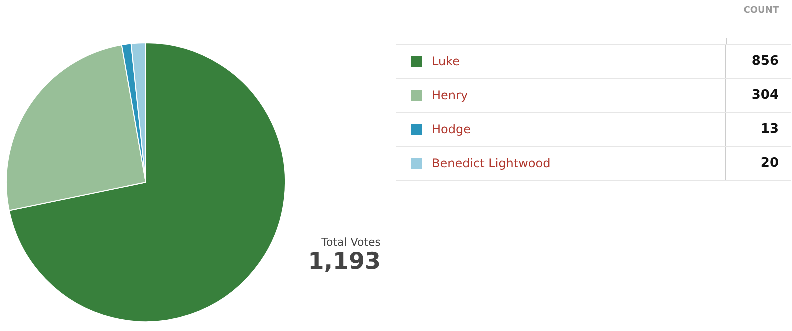  What do you see at coordinates (344, 262) in the screenshot?
I see `text: 1,193` at bounding box center [344, 262].